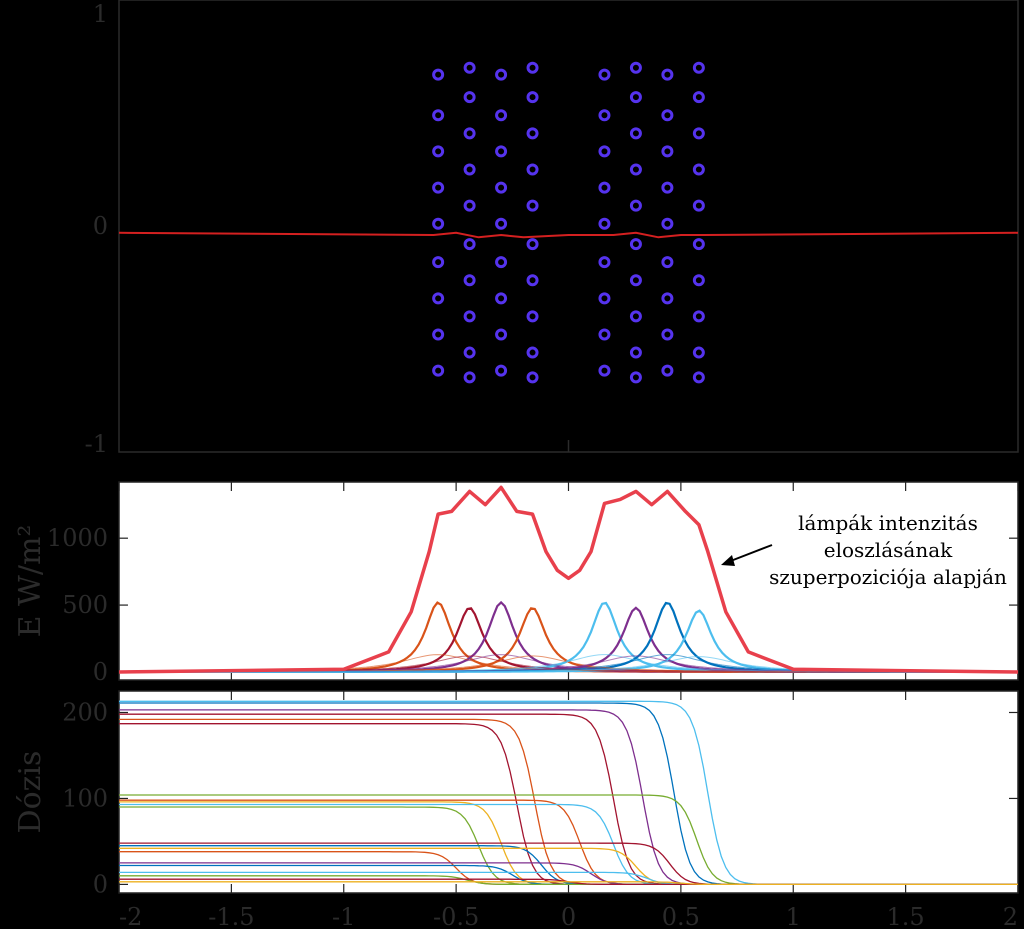  Describe the element at coordinates (568, 235) in the screenshot. I see `lamp-layout-line` at that location.